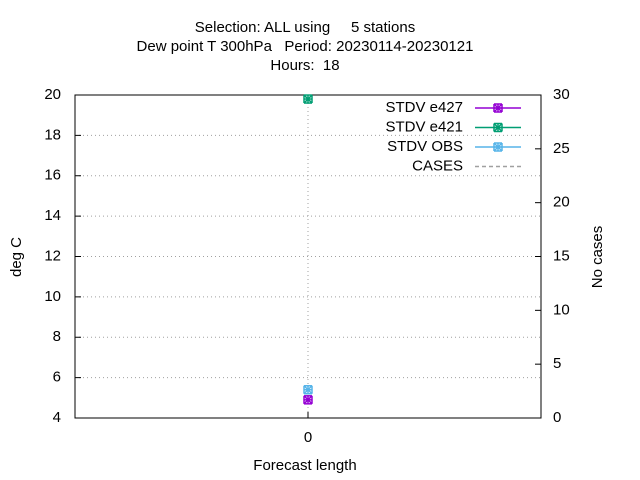 The image size is (640, 480). What do you see at coordinates (52, 134) in the screenshot?
I see `y-tick-label: 18` at bounding box center [52, 134].